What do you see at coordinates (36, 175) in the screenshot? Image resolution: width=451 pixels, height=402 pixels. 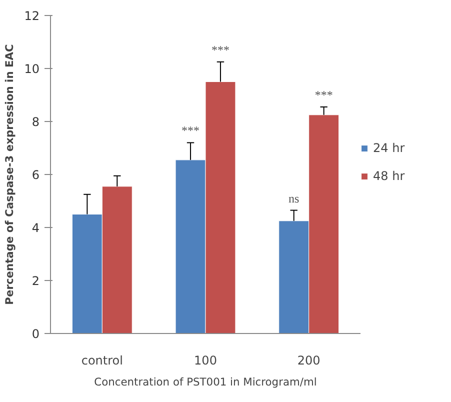 I see `y-tick-label: 6` at bounding box center [36, 175].